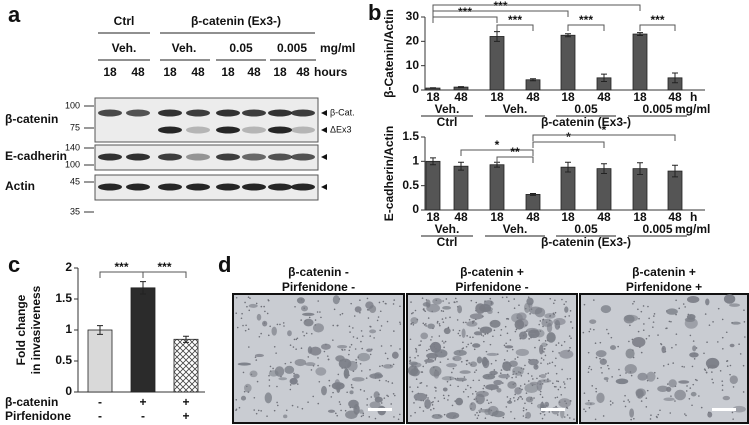 The image size is (749, 425). Describe the element at coordinates (342, 112) in the screenshot. I see `label: β-Cat.` at that location.